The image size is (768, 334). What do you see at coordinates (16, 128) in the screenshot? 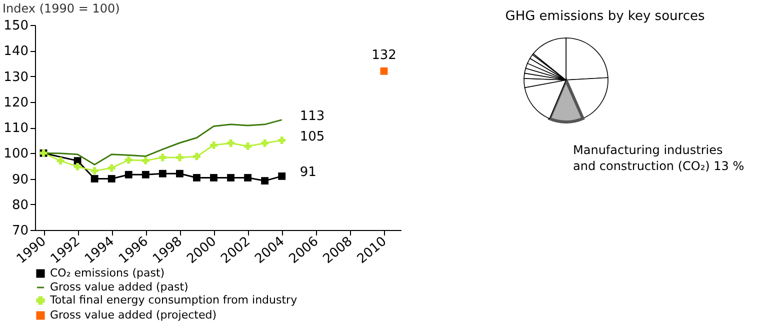
I see `y-tick-label: 110` at bounding box center [16, 128].